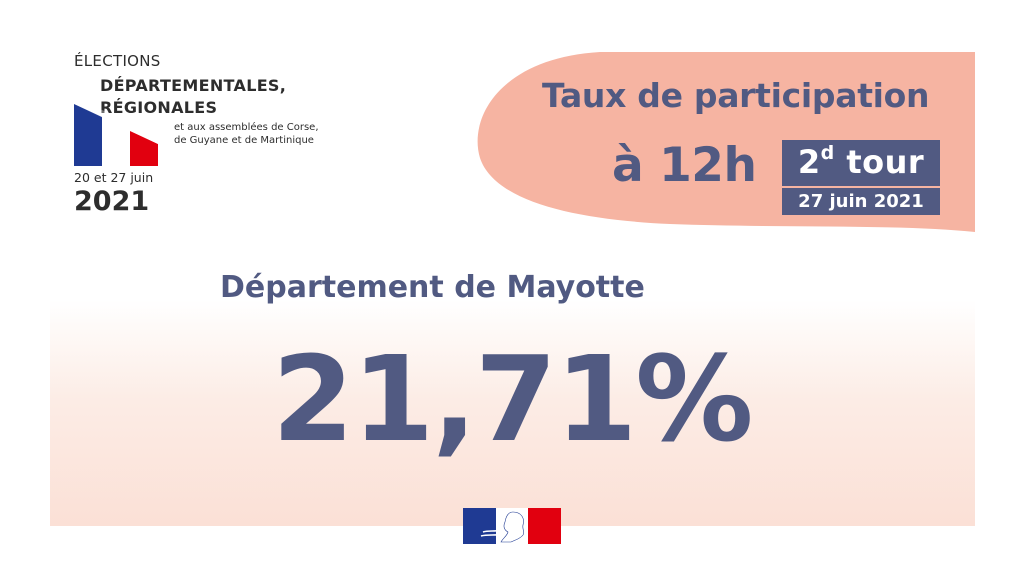 The height and width of the screenshot is (576, 1024). What do you see at coordinates (512, 526) in the screenshot?
I see `marianne-logo-icon` at bounding box center [512, 526].